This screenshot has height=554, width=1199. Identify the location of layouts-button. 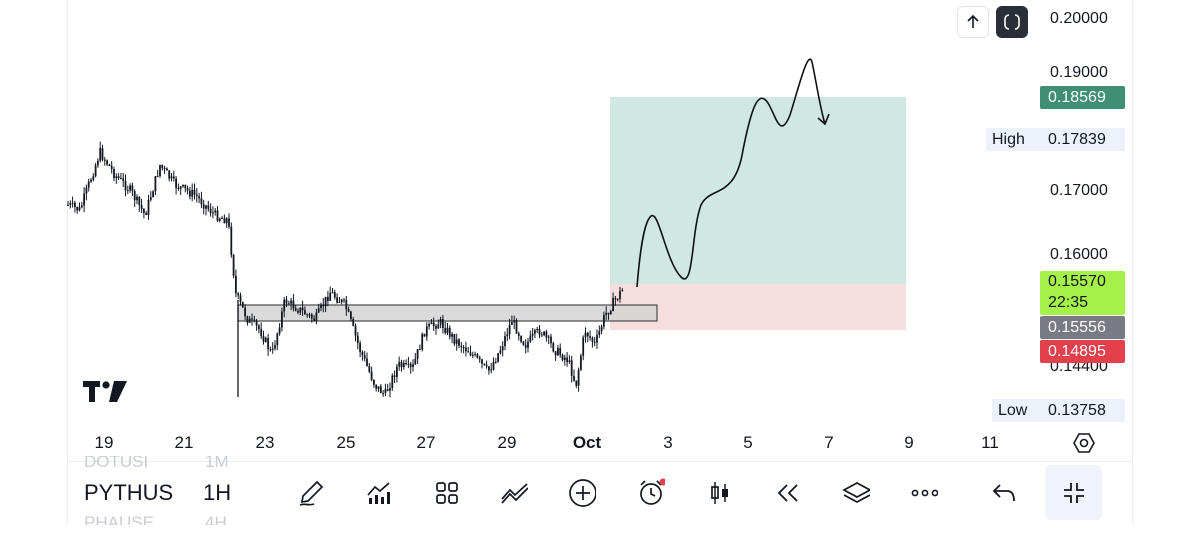
(447, 493).